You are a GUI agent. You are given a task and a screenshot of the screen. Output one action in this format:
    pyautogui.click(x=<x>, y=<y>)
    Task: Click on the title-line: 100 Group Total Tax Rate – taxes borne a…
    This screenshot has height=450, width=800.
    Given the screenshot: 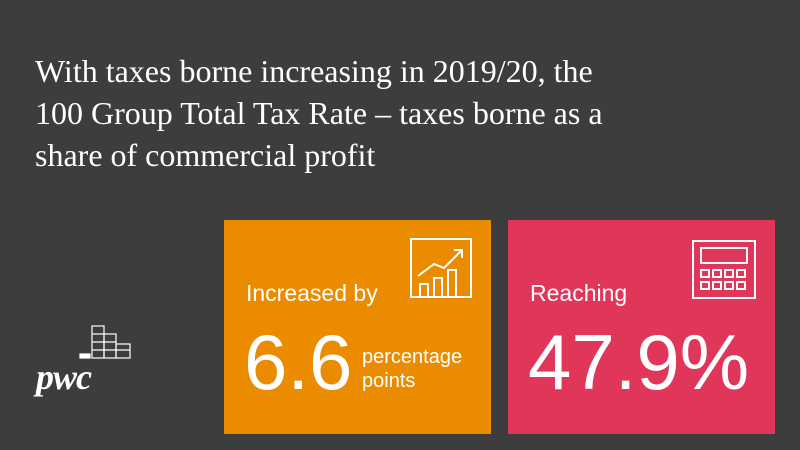 What is the action you would take?
    pyautogui.click(x=319, y=113)
    